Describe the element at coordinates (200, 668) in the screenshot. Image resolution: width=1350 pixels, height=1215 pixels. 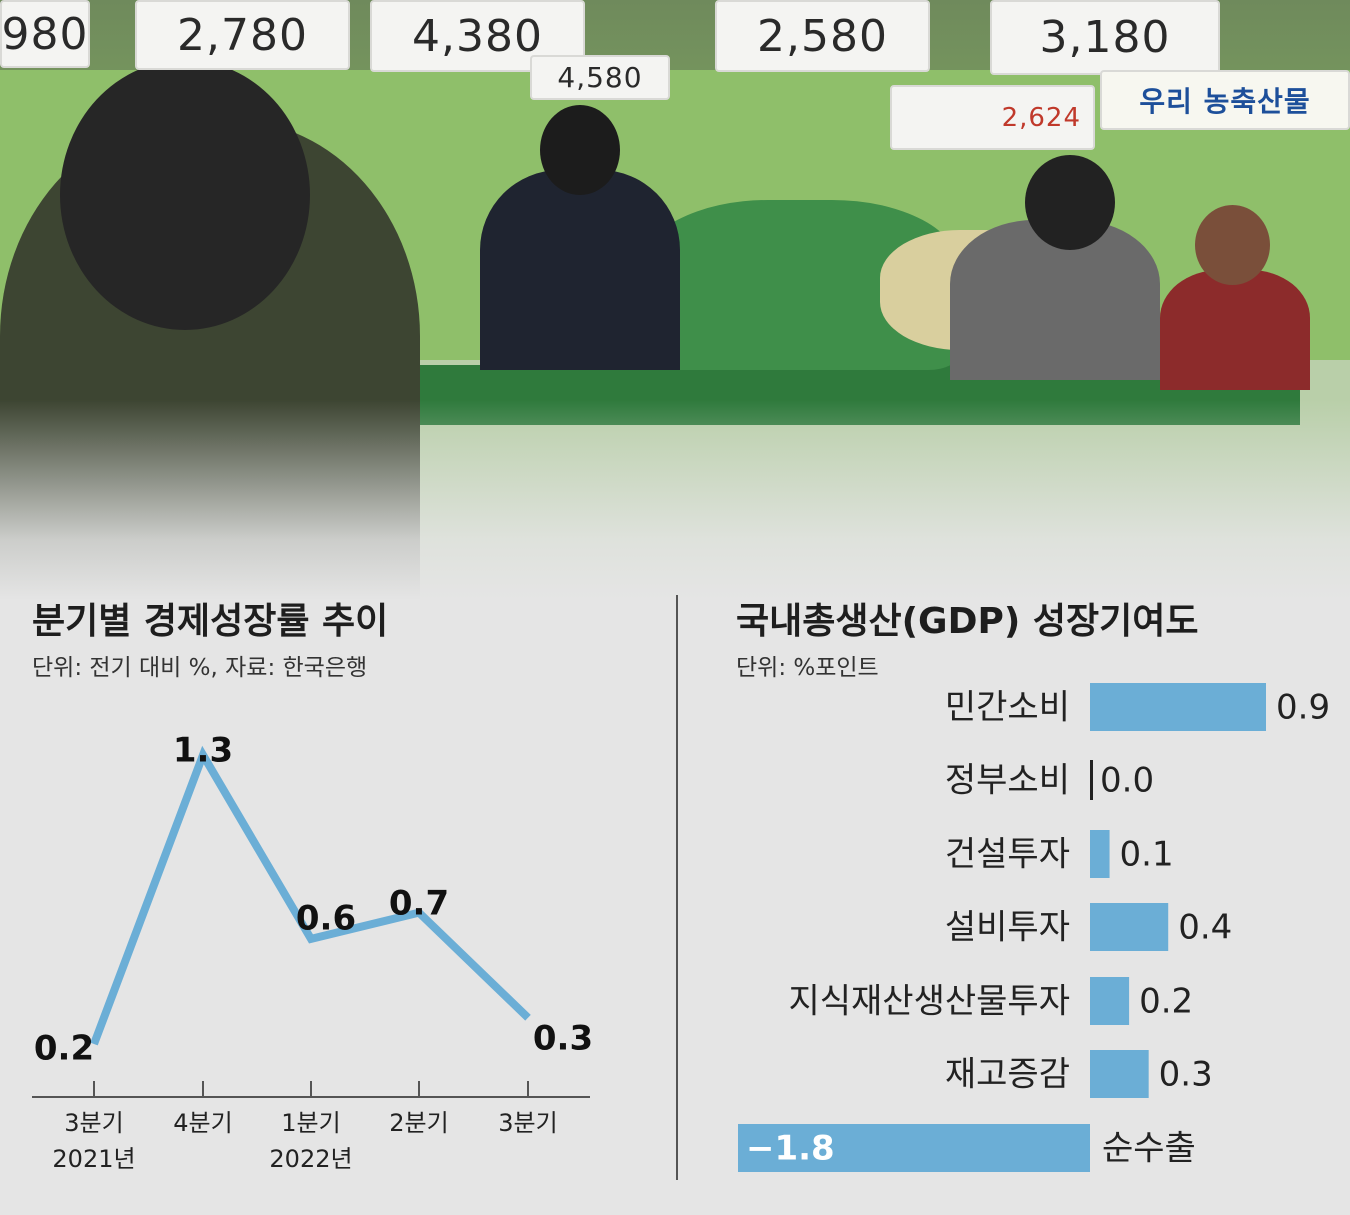
I see `left-chart-subtitle: 단위: 전기 대비 %, 자료: 한국은행` at that location.